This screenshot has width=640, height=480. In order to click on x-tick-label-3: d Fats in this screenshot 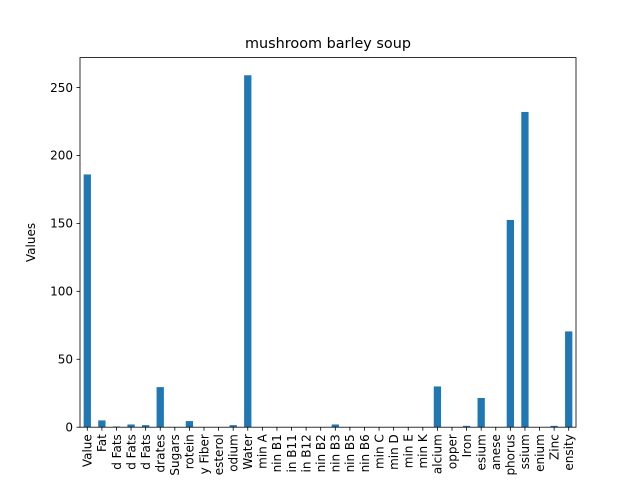, I will do `click(131, 452)`.